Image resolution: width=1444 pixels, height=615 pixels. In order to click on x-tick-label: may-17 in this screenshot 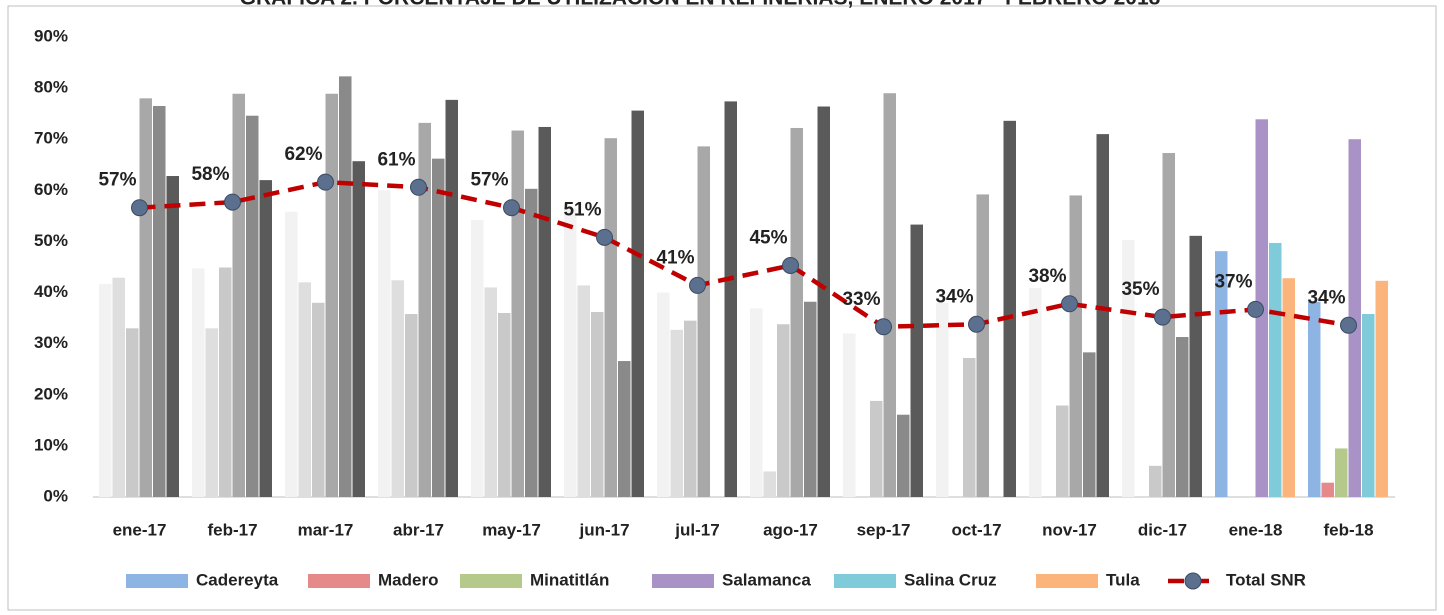, I will do `click(511, 529)`.